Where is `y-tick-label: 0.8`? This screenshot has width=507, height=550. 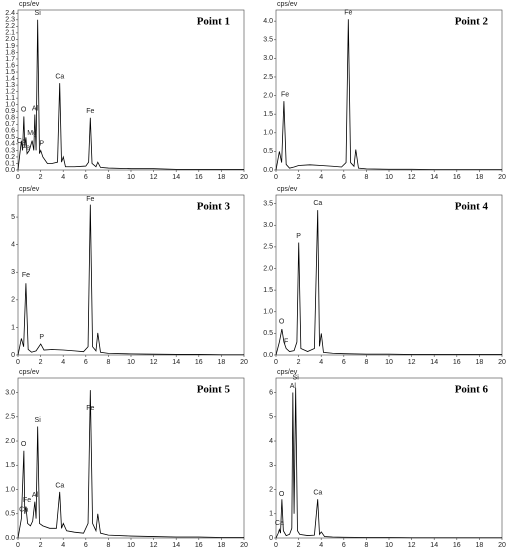 y-tick-label: 0.8 is located at coordinates (10, 118).